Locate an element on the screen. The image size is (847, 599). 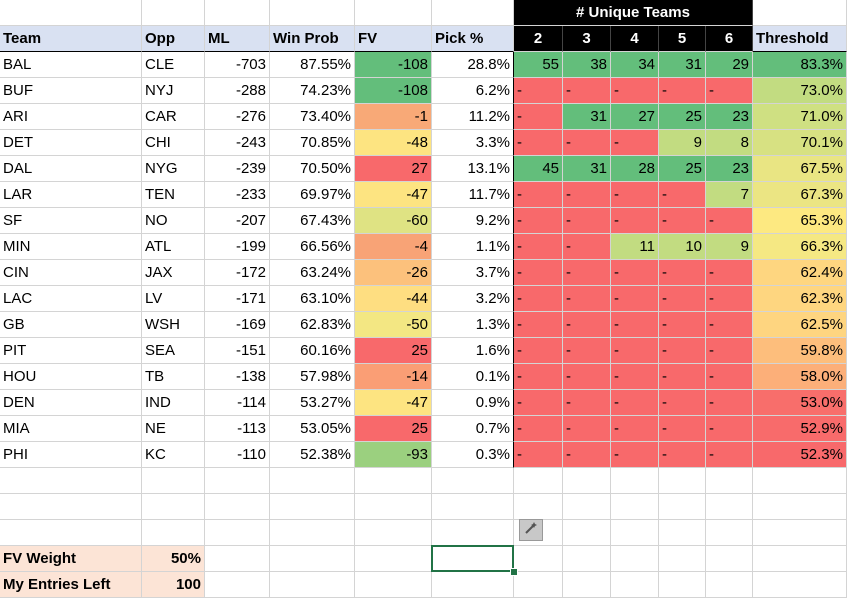
cell-unique-4: 27 is located at coordinates (635, 117).